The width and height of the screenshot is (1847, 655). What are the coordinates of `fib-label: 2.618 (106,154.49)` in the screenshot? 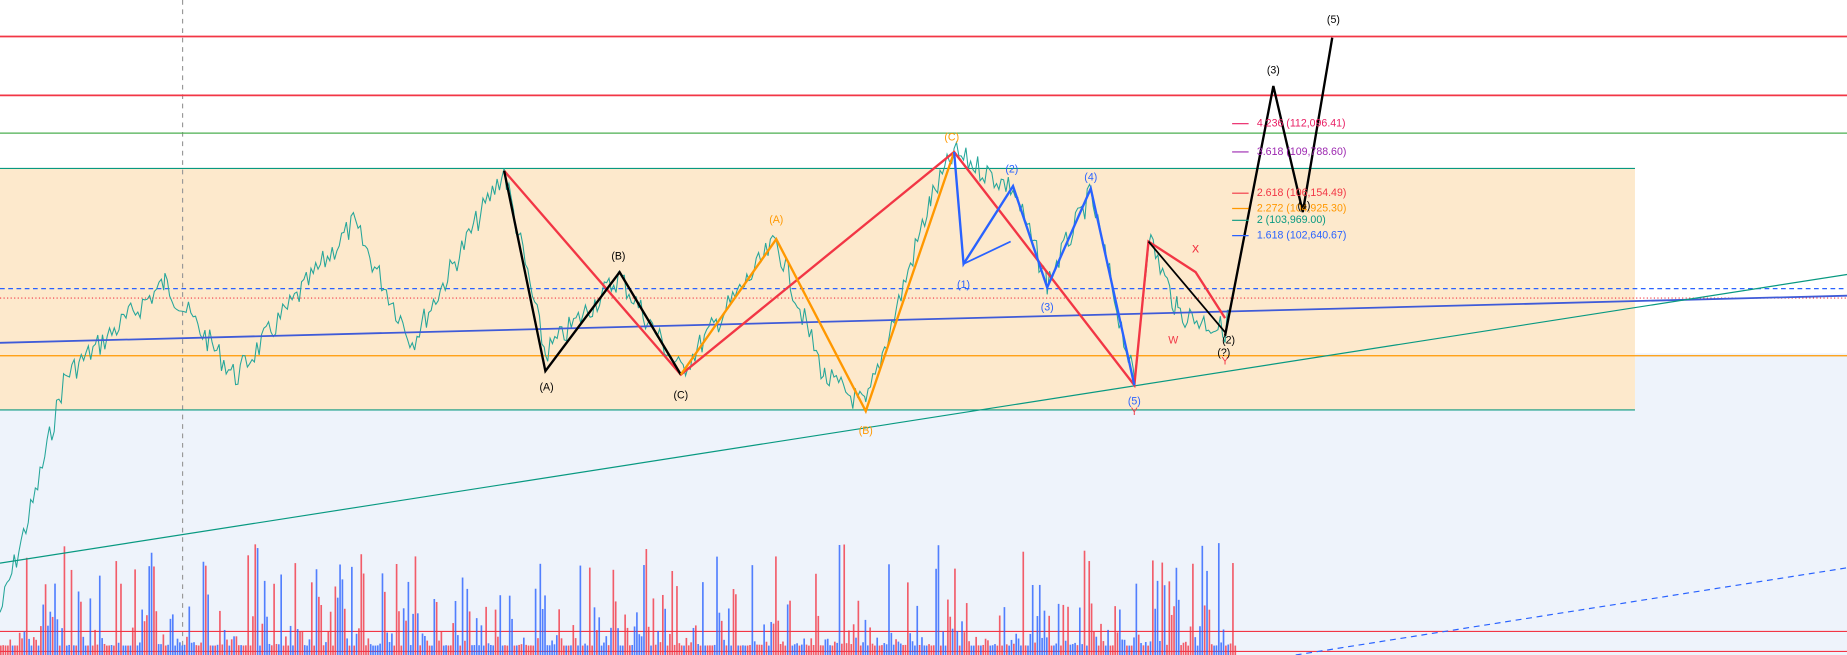 It's located at (1302, 193).